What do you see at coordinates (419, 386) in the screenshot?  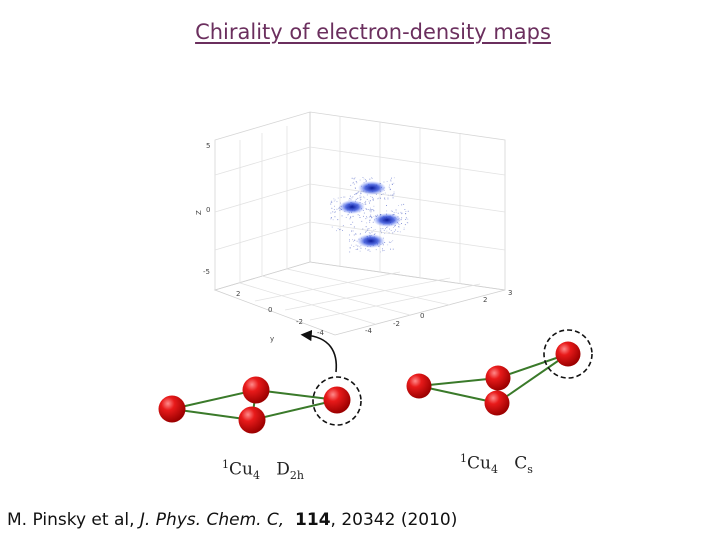 I see `atom` at bounding box center [419, 386].